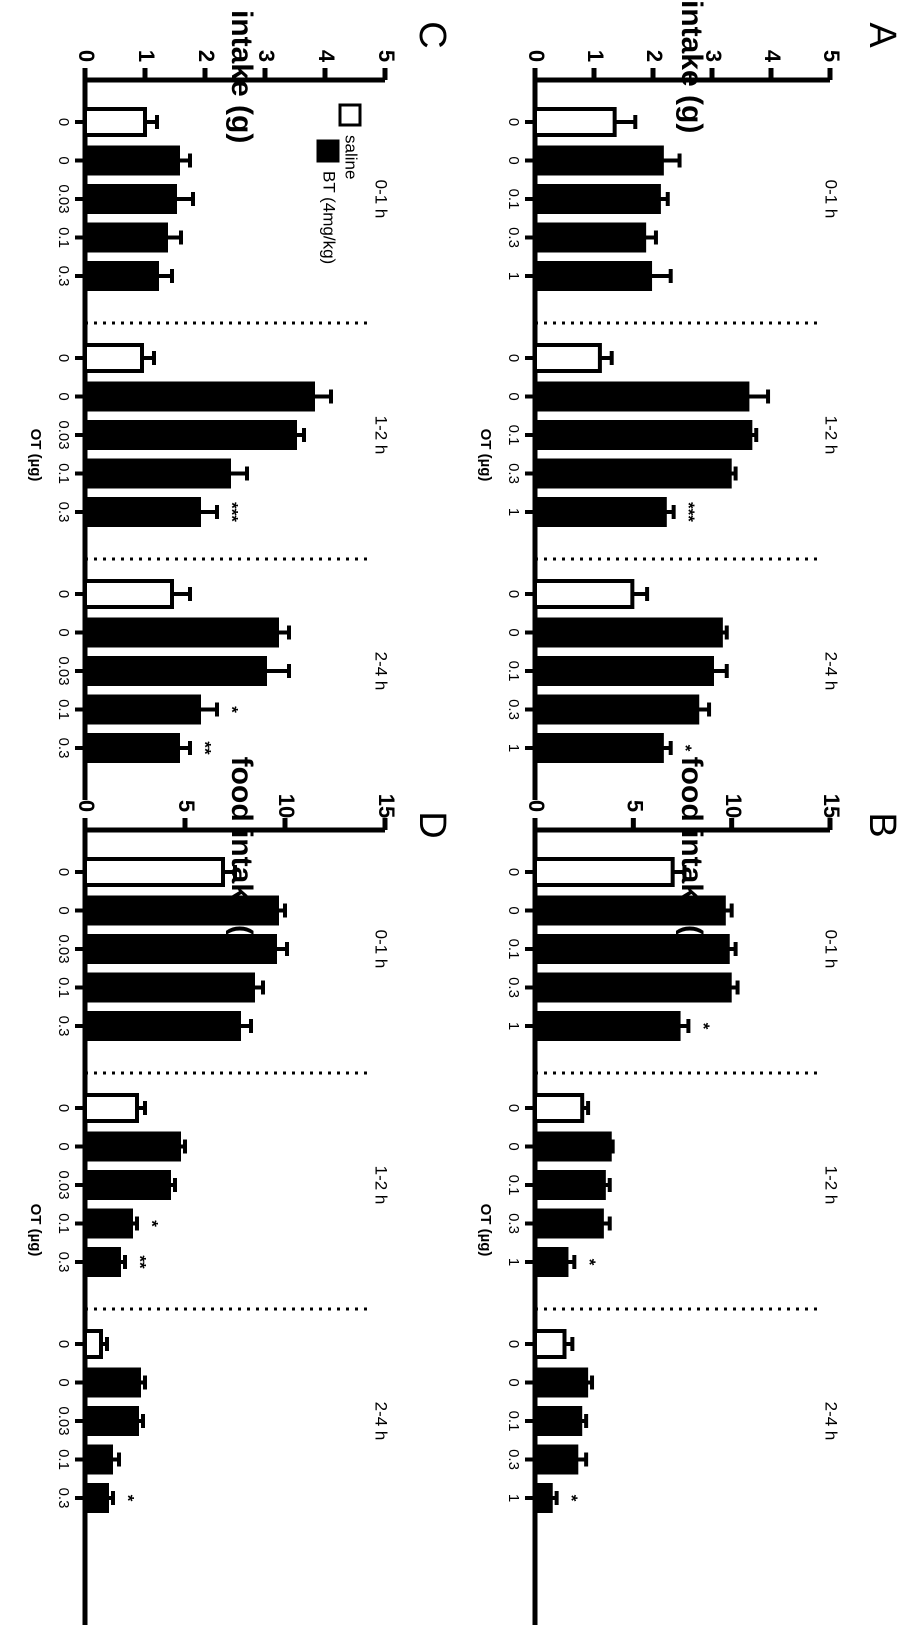 This screenshot has width=915, height=1625. Describe the element at coordinates (206, 56) in the screenshot. I see `value-tick-label: 2` at that location.